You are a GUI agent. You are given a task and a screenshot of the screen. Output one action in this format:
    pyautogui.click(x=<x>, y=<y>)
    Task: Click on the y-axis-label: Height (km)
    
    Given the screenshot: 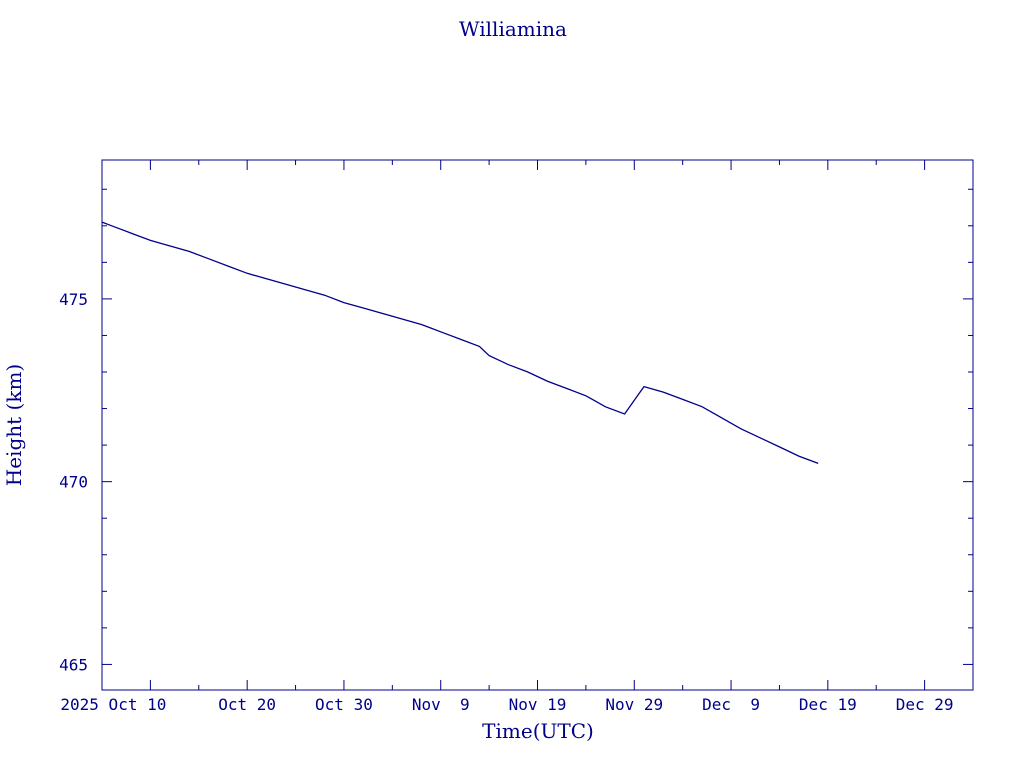 What is the action you would take?
    pyautogui.click(x=14, y=425)
    